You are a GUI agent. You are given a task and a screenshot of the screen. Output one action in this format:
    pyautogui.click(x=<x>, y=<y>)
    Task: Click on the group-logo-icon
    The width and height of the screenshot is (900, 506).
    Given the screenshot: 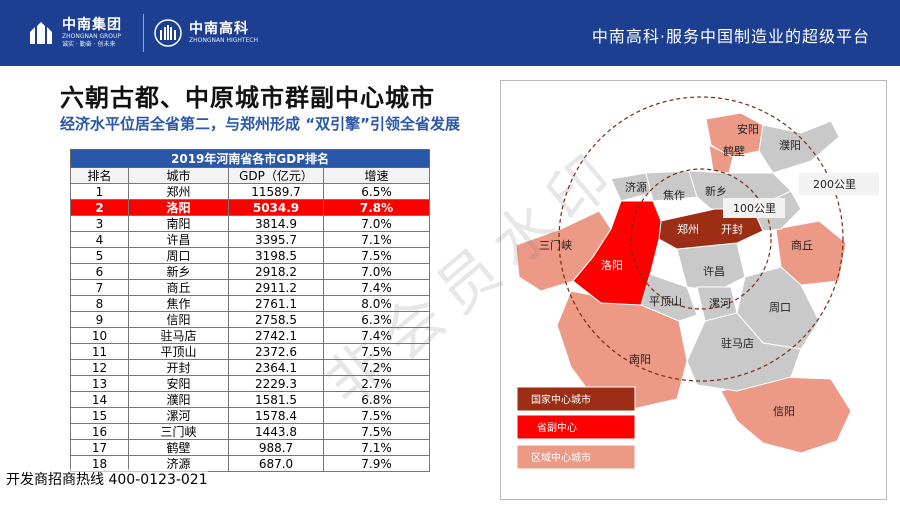 What is the action you would take?
    pyautogui.click(x=41, y=33)
    